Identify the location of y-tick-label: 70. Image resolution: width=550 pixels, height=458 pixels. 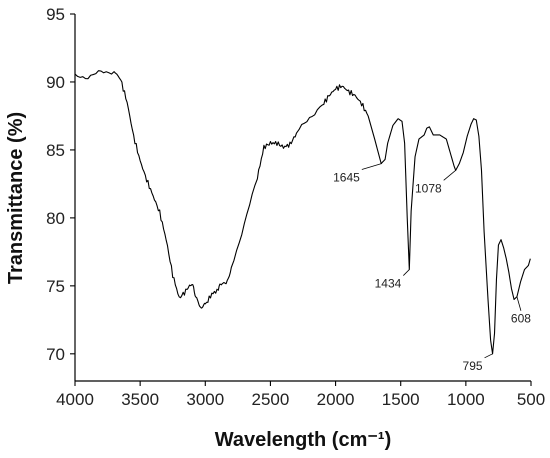
(55, 354).